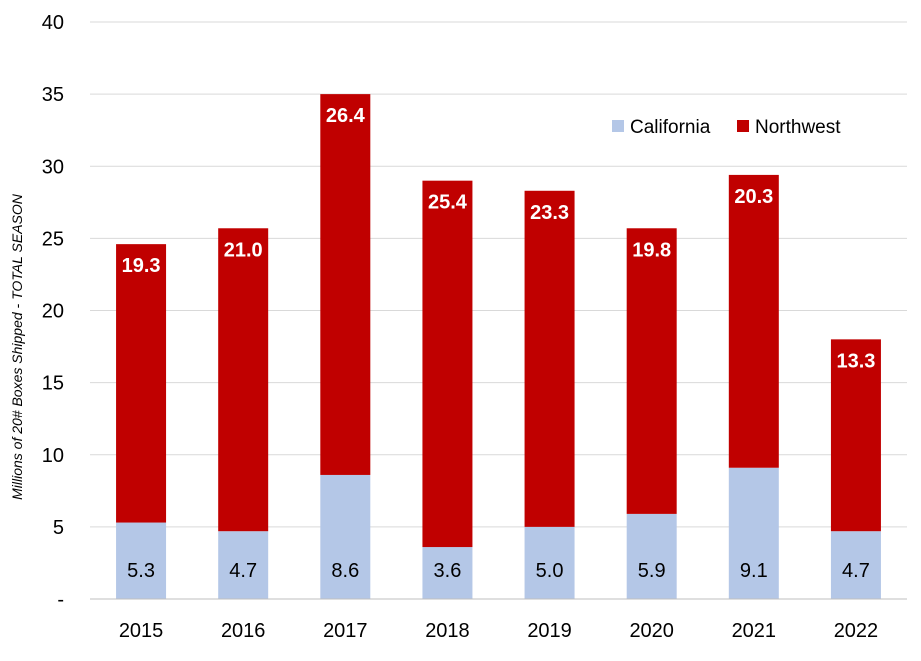 The width and height of the screenshot is (921, 661). What do you see at coordinates (60, 600) in the screenshot?
I see `y-tick-label: -` at bounding box center [60, 600].